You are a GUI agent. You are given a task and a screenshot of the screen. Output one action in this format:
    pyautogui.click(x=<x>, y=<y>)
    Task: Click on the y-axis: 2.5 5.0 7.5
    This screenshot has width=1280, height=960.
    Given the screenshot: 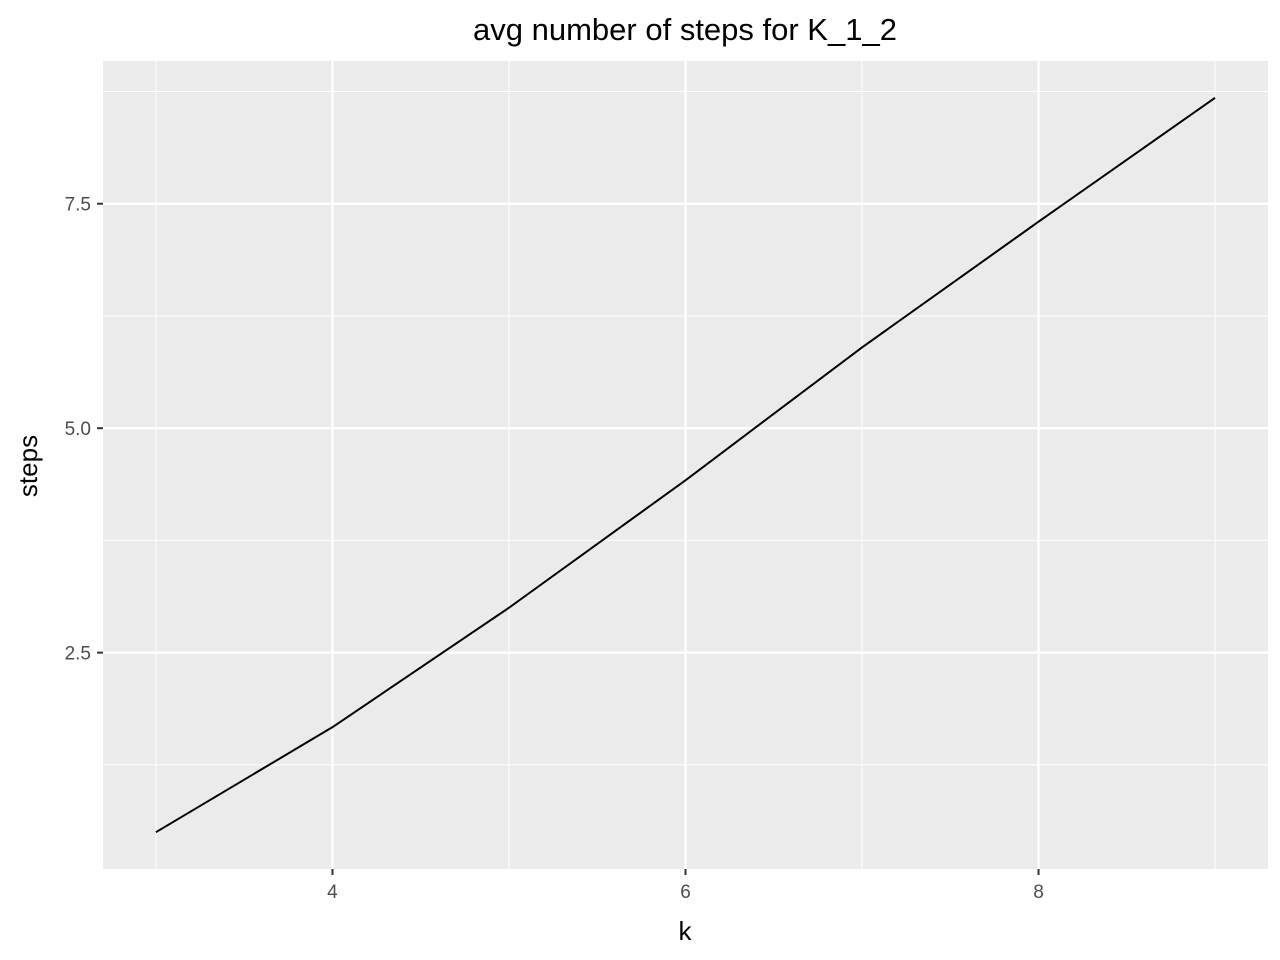 What is the action you would take?
    pyautogui.click(x=84, y=430)
    